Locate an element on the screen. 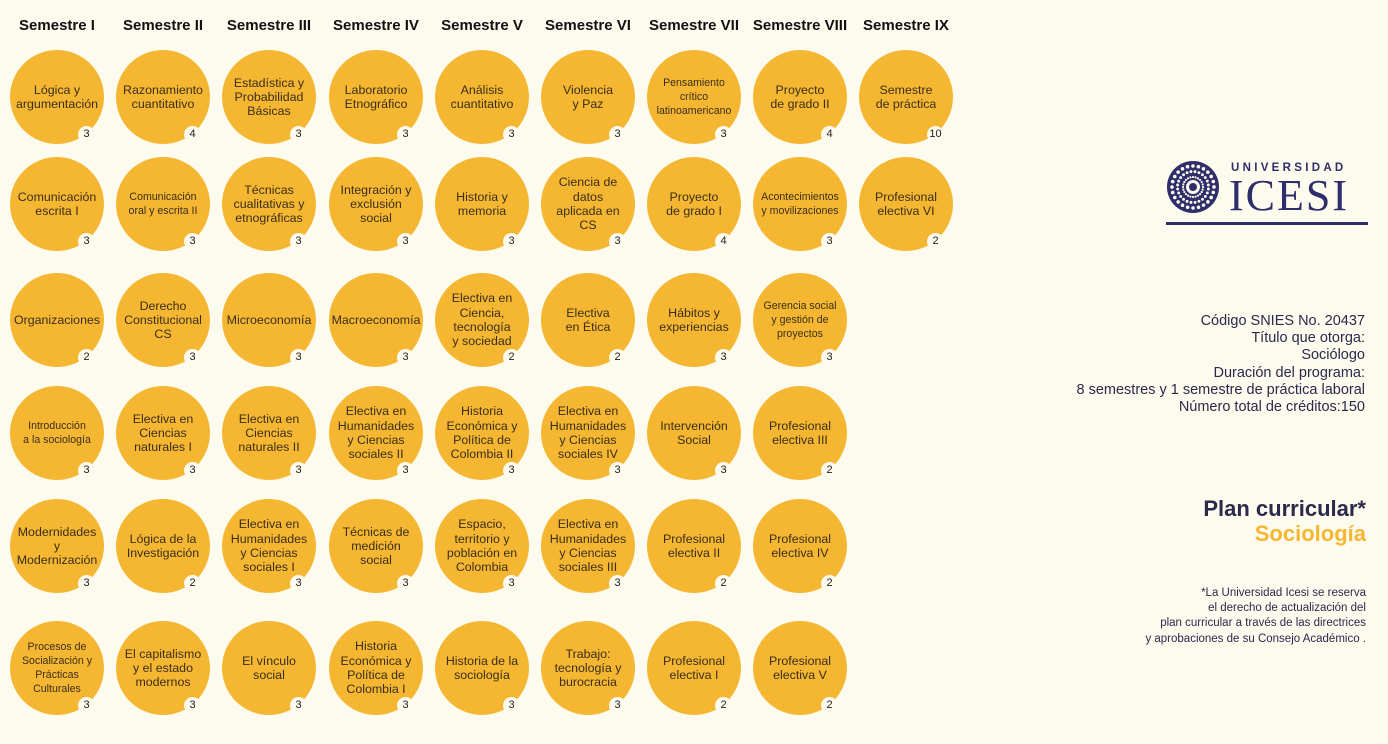 The height and width of the screenshot is (744, 1388). course-name: Violencia y Paz is located at coordinates (588, 96).